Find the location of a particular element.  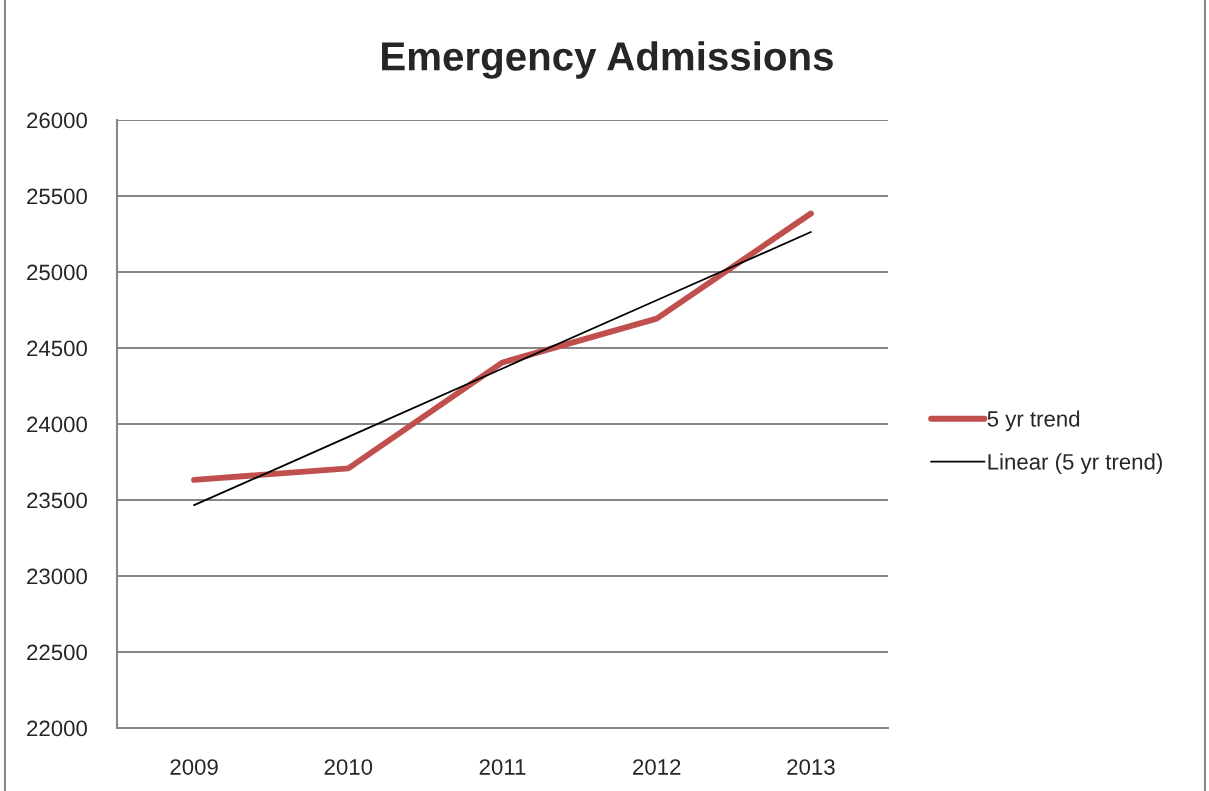

y-tick-label: 23500 is located at coordinates (57, 500).